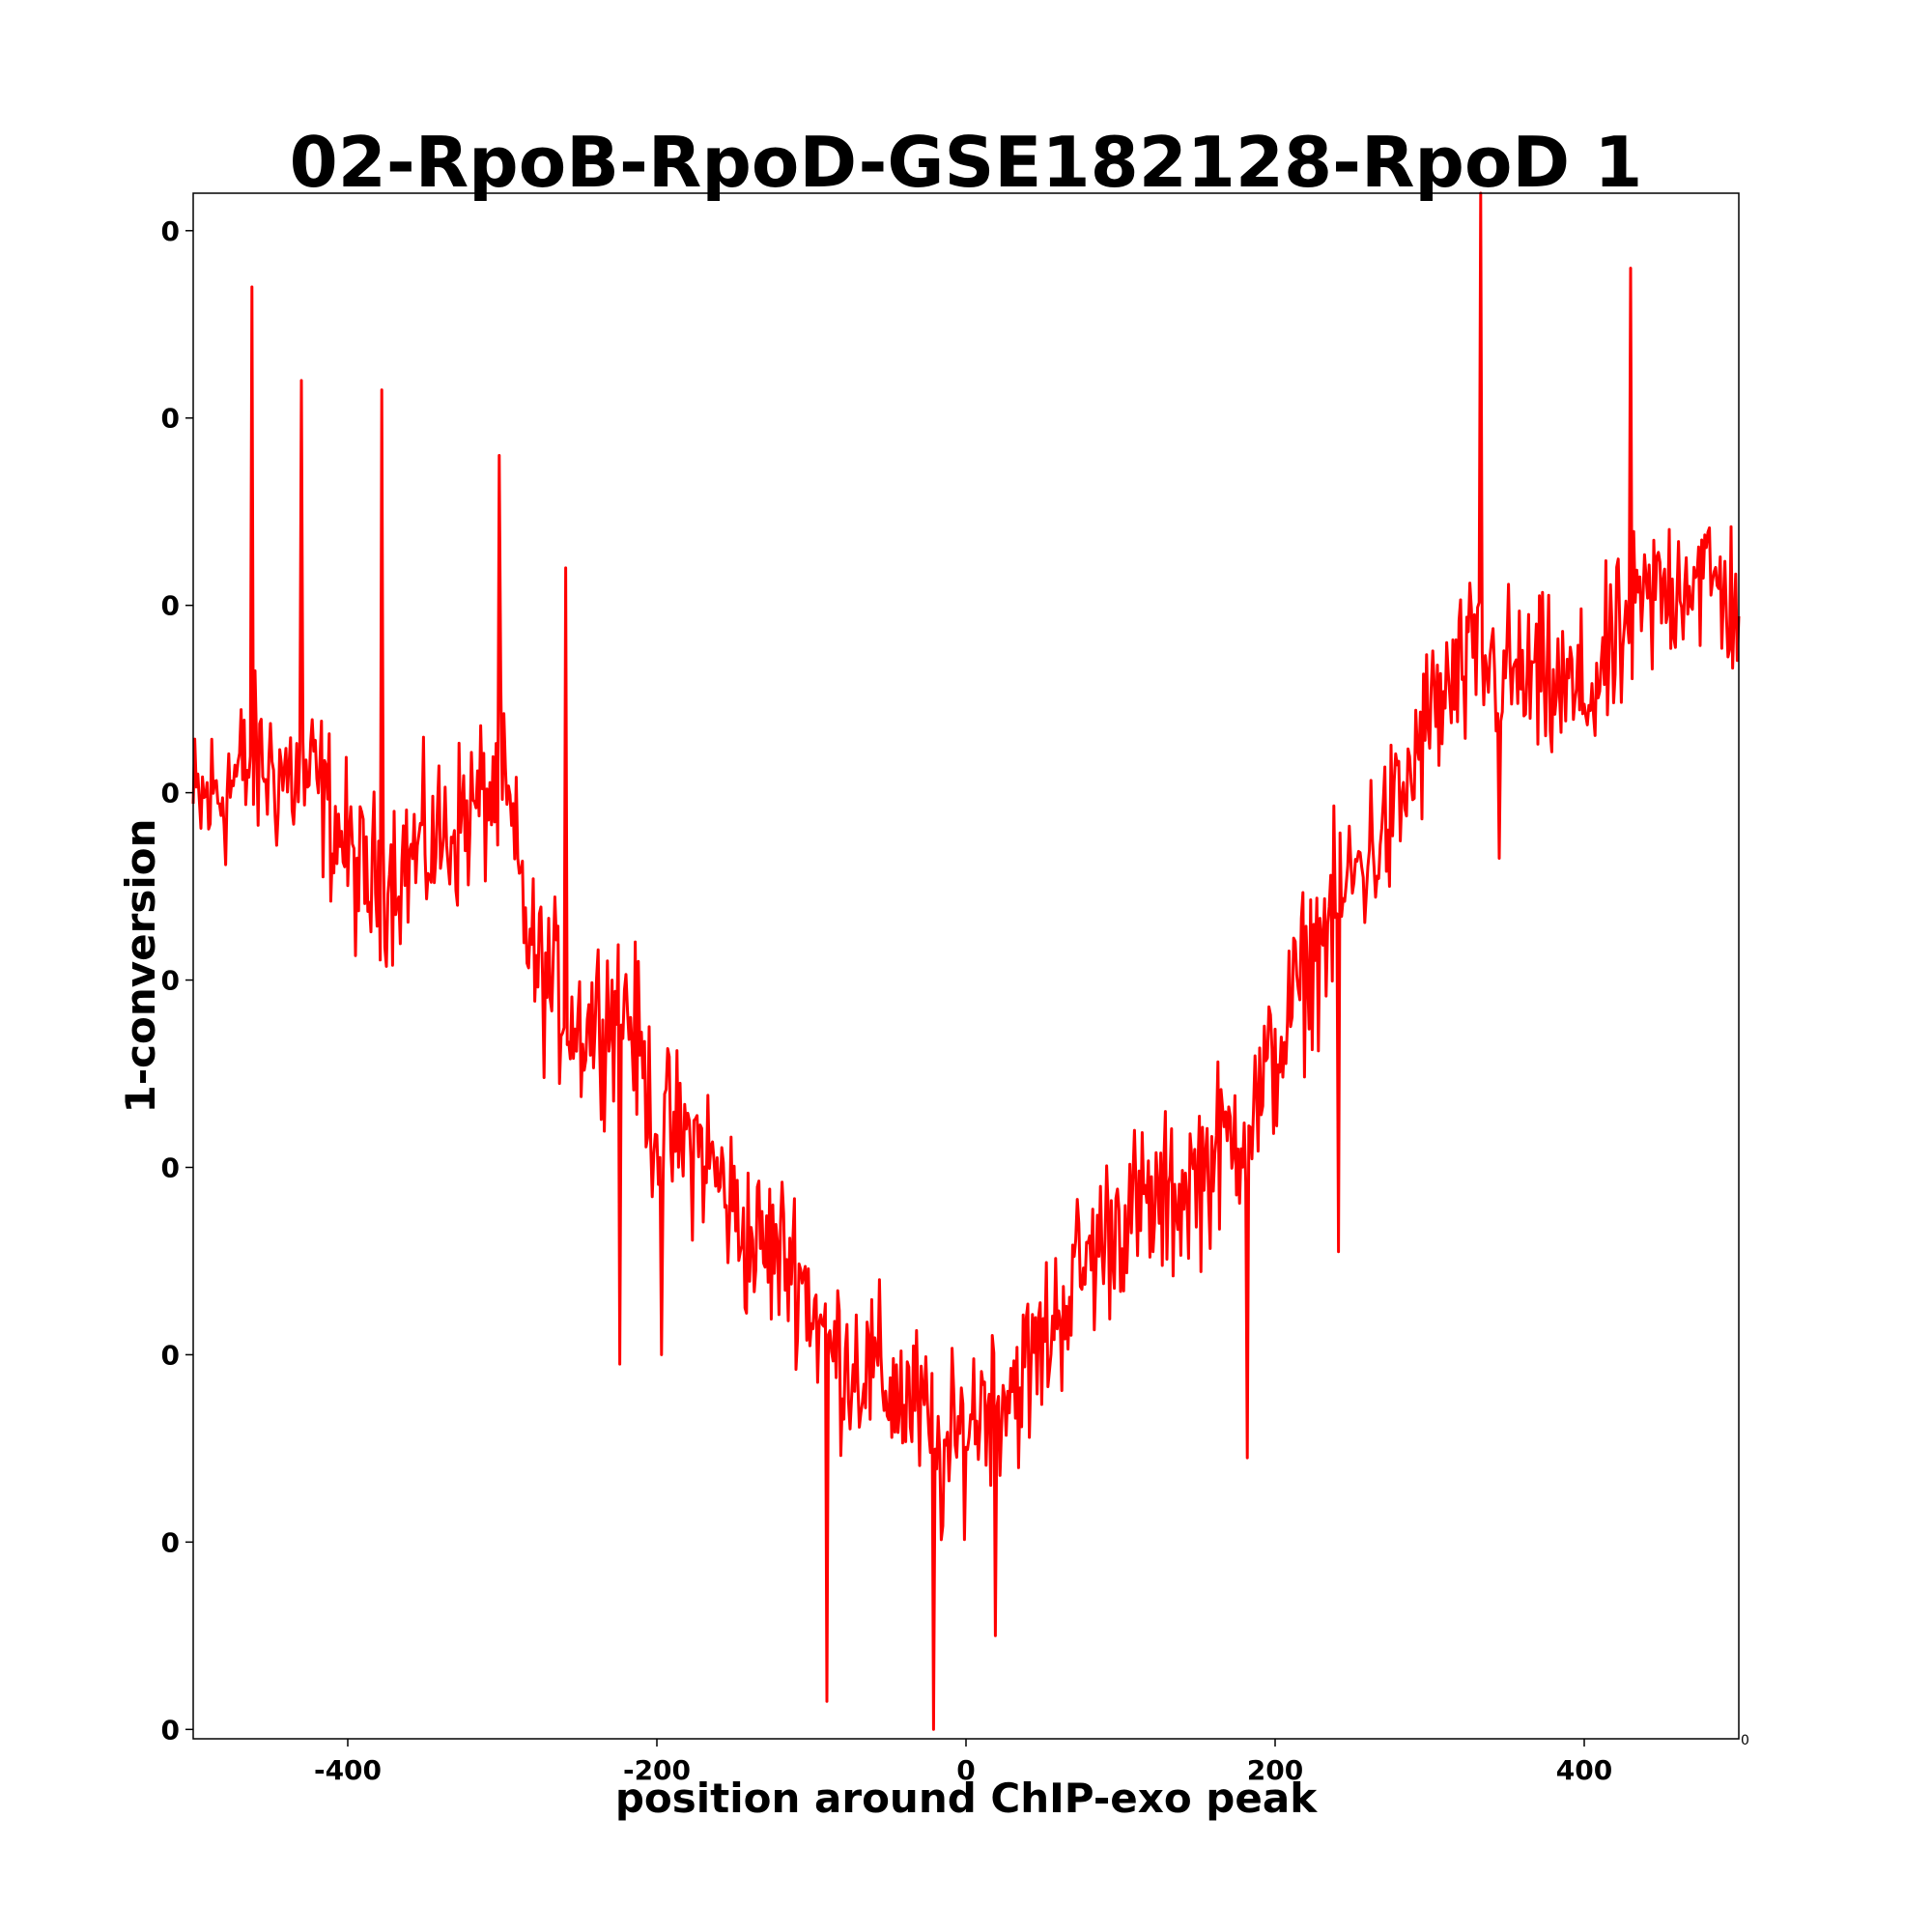 This screenshot has width=1932, height=1932. I want to click on y-axis-label: 1-conversion, so click(140, 965).